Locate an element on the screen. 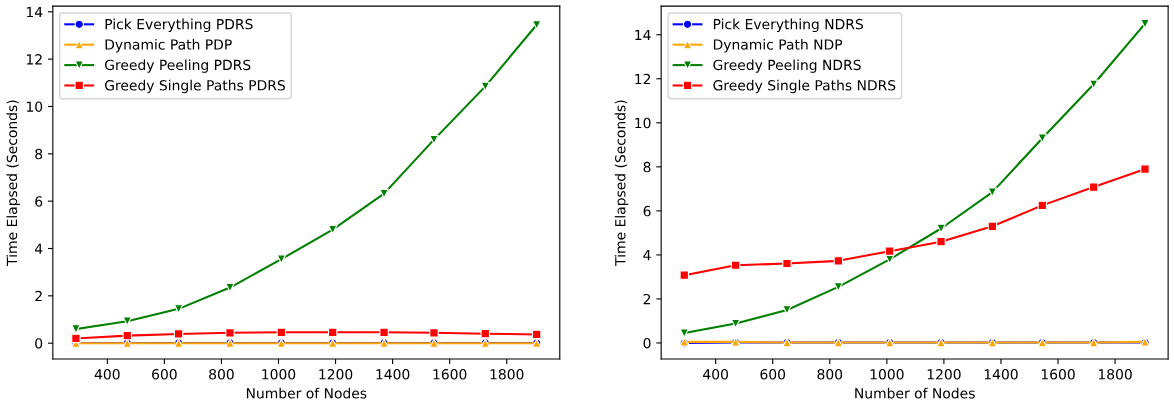 This screenshot has height=408, width=1174. legend-label: Greedy Single Paths NDRS is located at coordinates (804, 86).